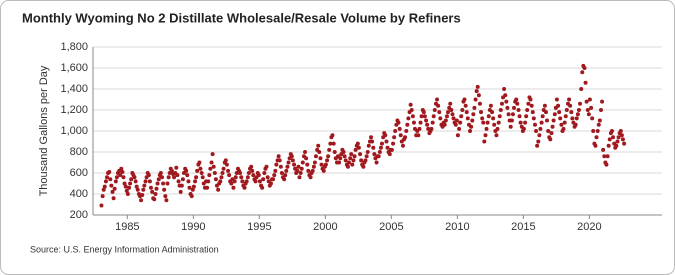 The height and width of the screenshot is (275, 675). What do you see at coordinates (44, 130) in the screenshot?
I see `y-axis-label: Thousand Gallons per Day` at bounding box center [44, 130].